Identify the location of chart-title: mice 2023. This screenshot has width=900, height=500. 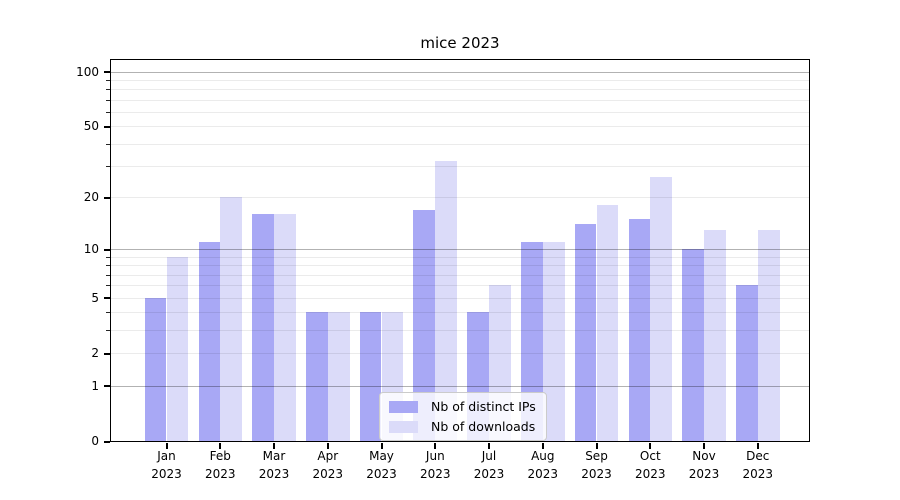
(460, 43).